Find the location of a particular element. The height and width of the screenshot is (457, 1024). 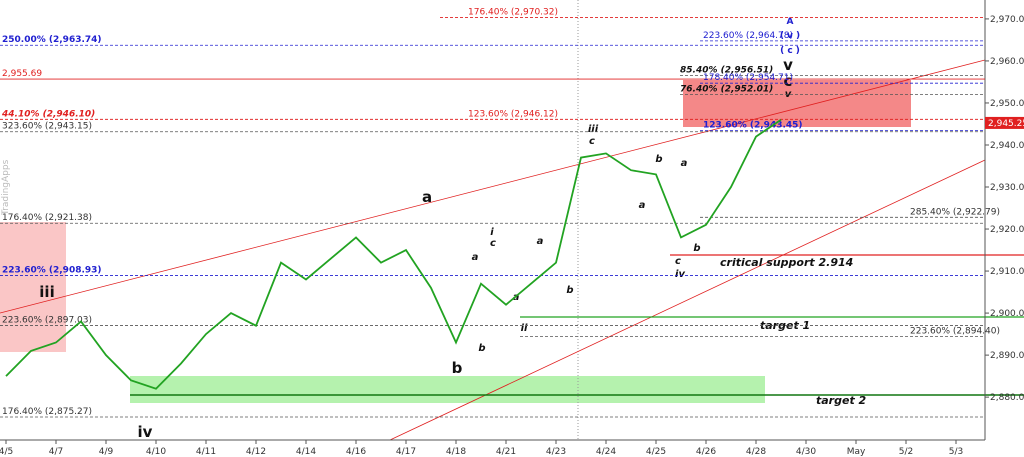

level-label: 178.40% (2,954.71) is located at coordinates (748, 78).